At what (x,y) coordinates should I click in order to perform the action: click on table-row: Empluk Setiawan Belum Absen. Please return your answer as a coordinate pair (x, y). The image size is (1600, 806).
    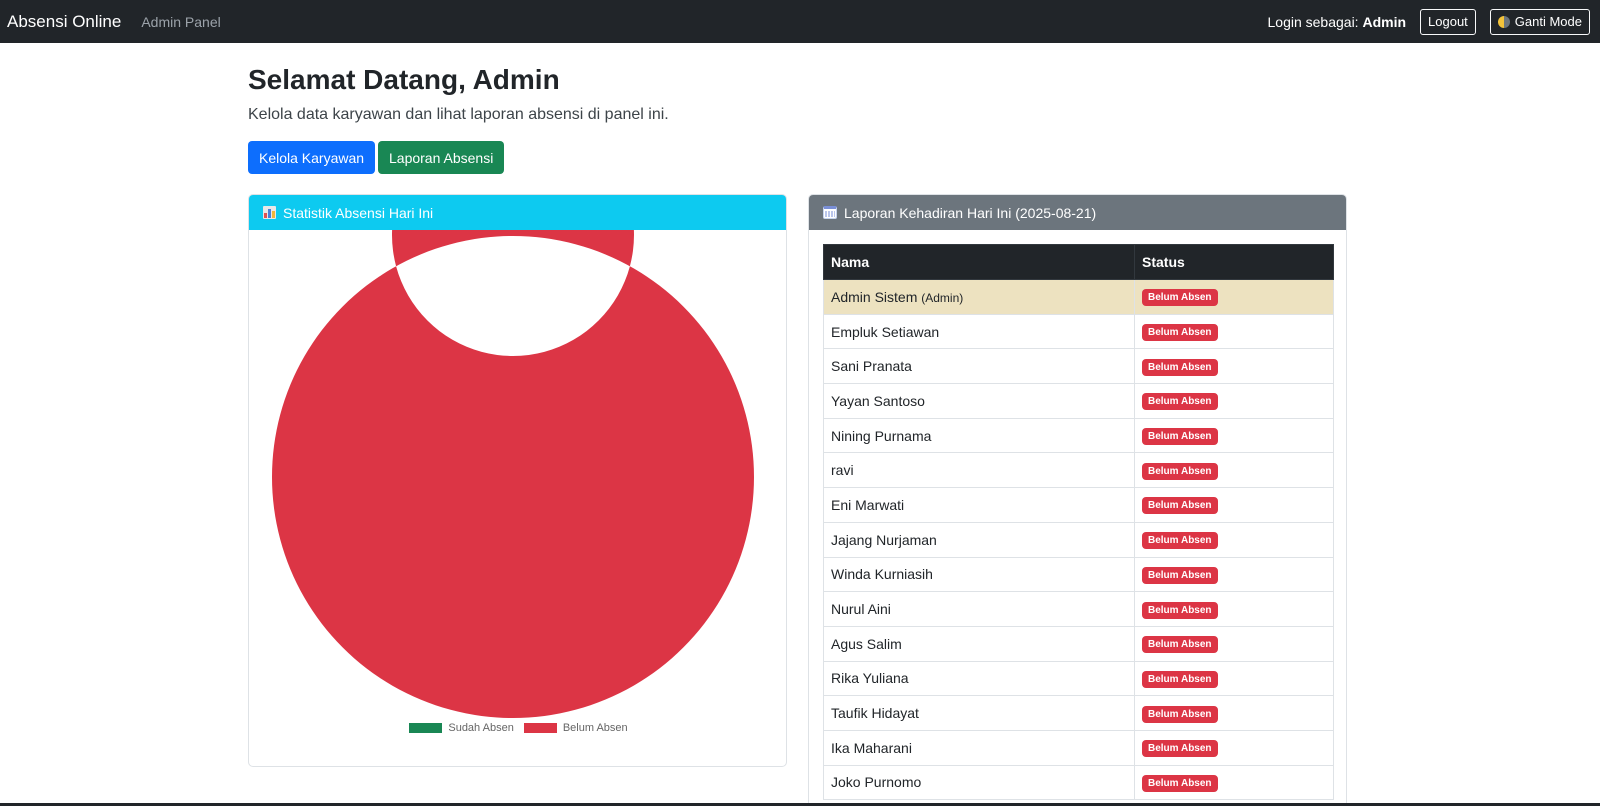
    Looking at the image, I should click on (1078, 331).